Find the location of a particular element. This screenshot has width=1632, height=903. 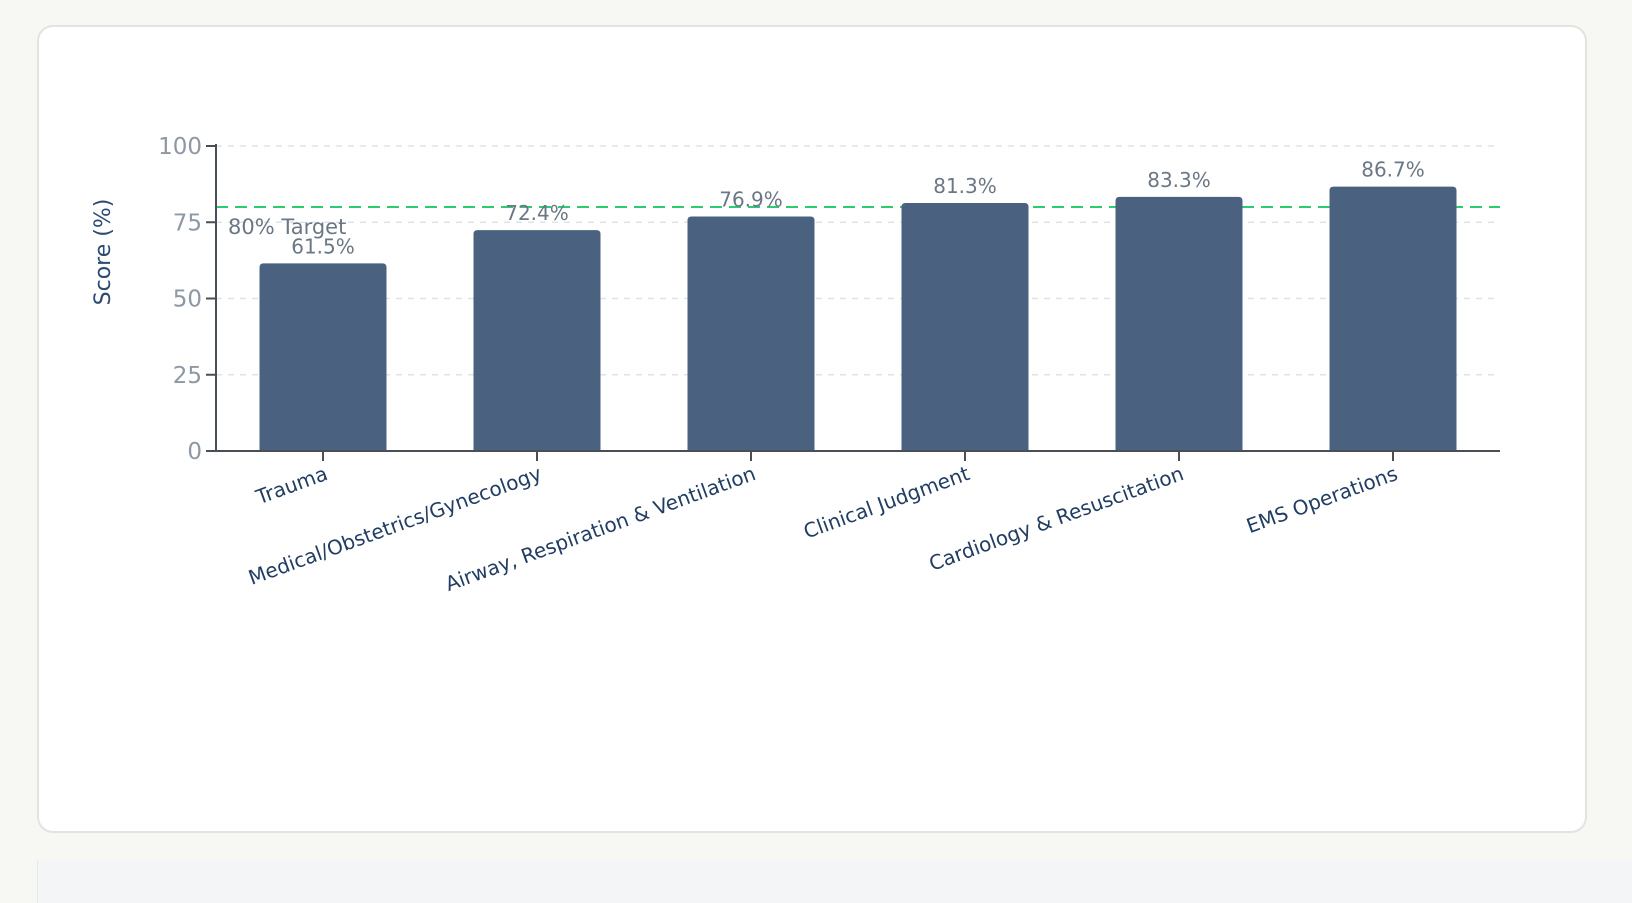

data-label: 83.3% is located at coordinates (1179, 180).